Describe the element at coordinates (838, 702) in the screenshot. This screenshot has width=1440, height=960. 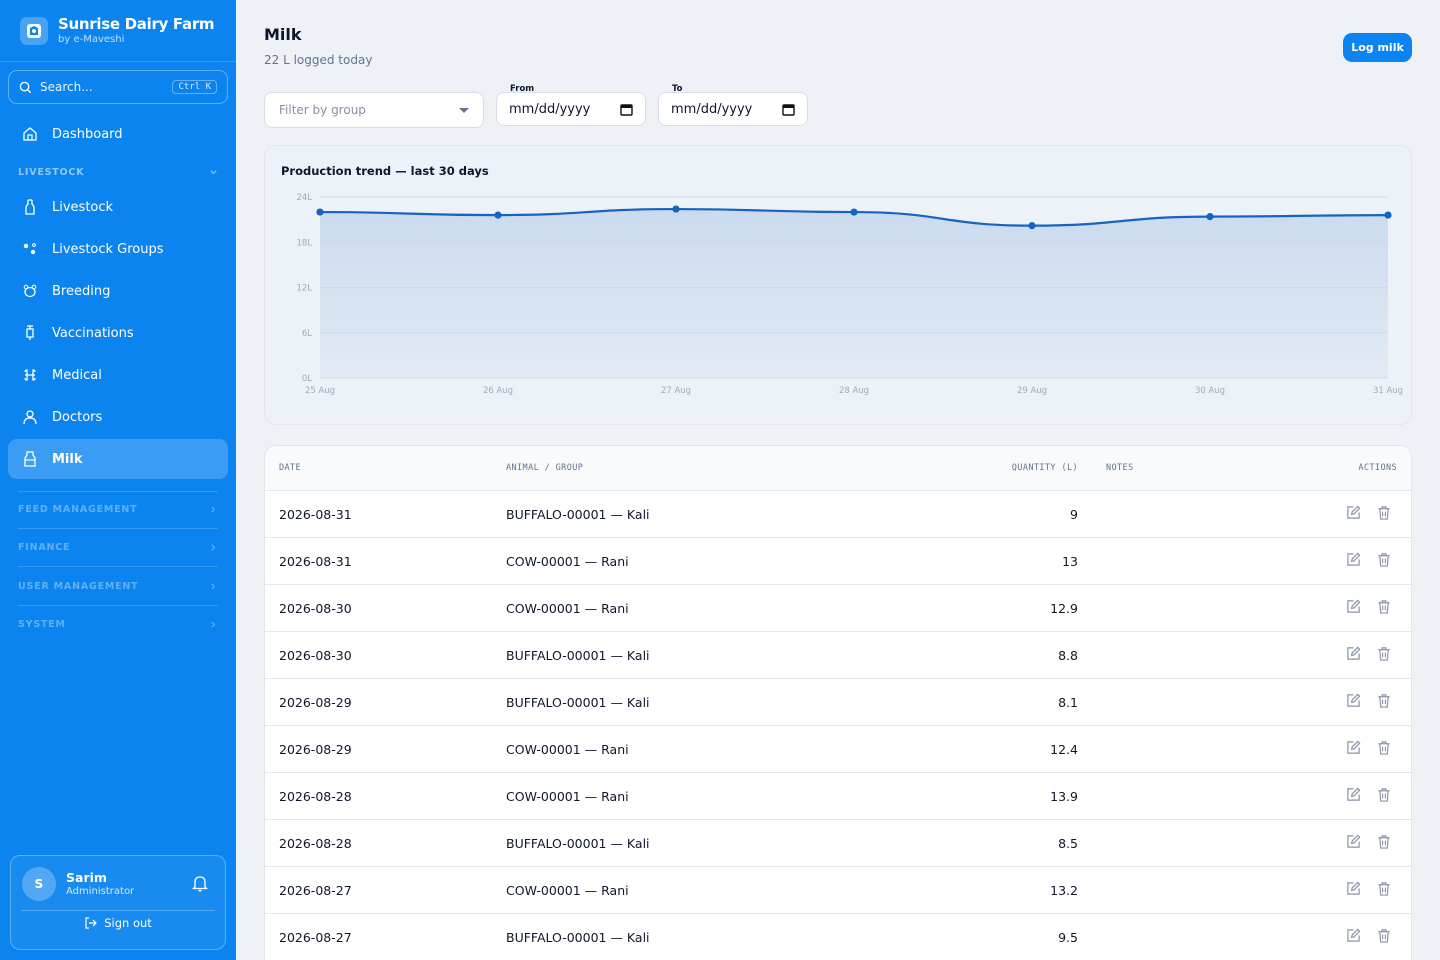
I see `table-row: 2026-08-29 BUFFALO-00001 — Kali 8.1` at that location.